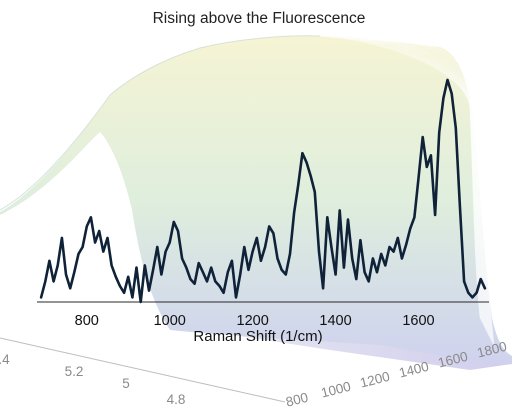 This screenshot has height=413, width=522. I want to click on x-axis-ticks: 800 1000 1200 1400 1600, so click(255, 321).